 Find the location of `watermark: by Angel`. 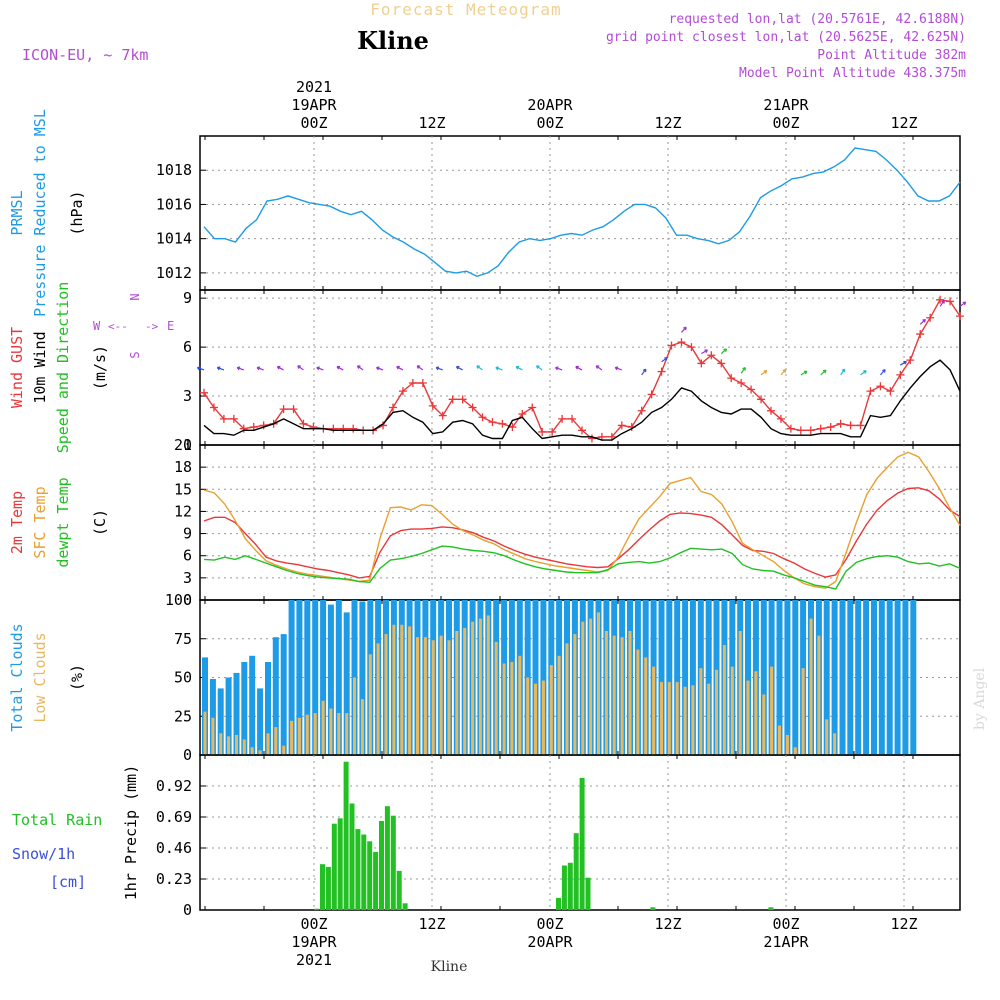

watermark: by Angel is located at coordinates (980, 698).